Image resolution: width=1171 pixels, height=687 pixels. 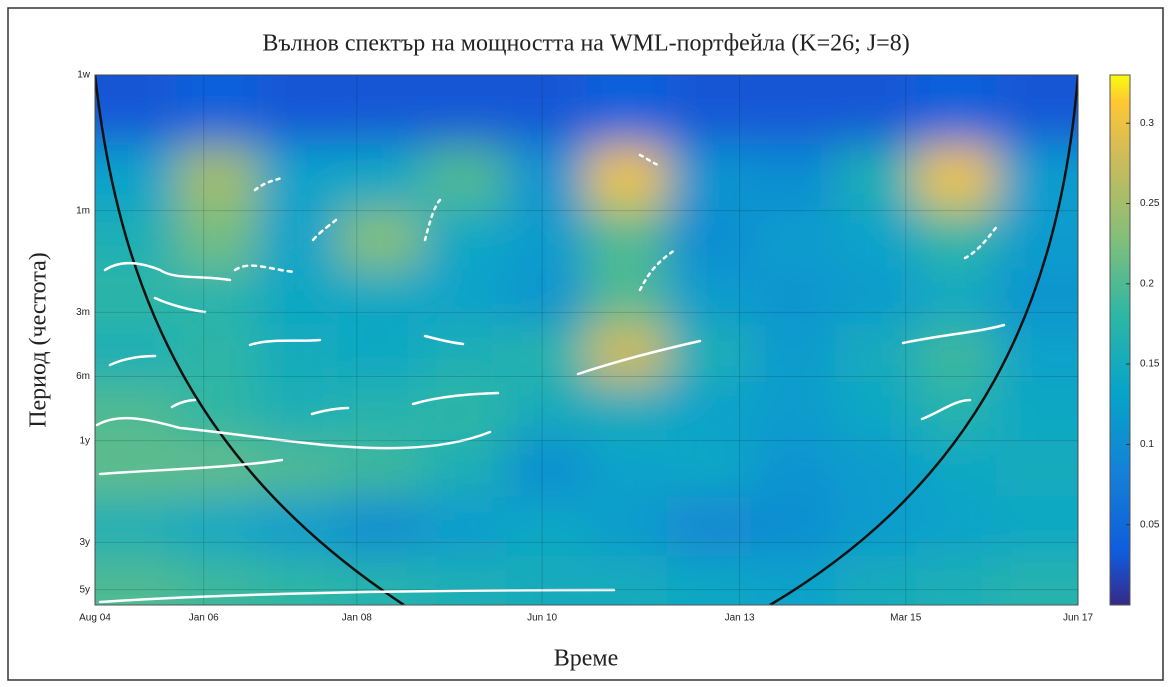 I want to click on x-tick-label: Jun 10, so click(x=542, y=618).